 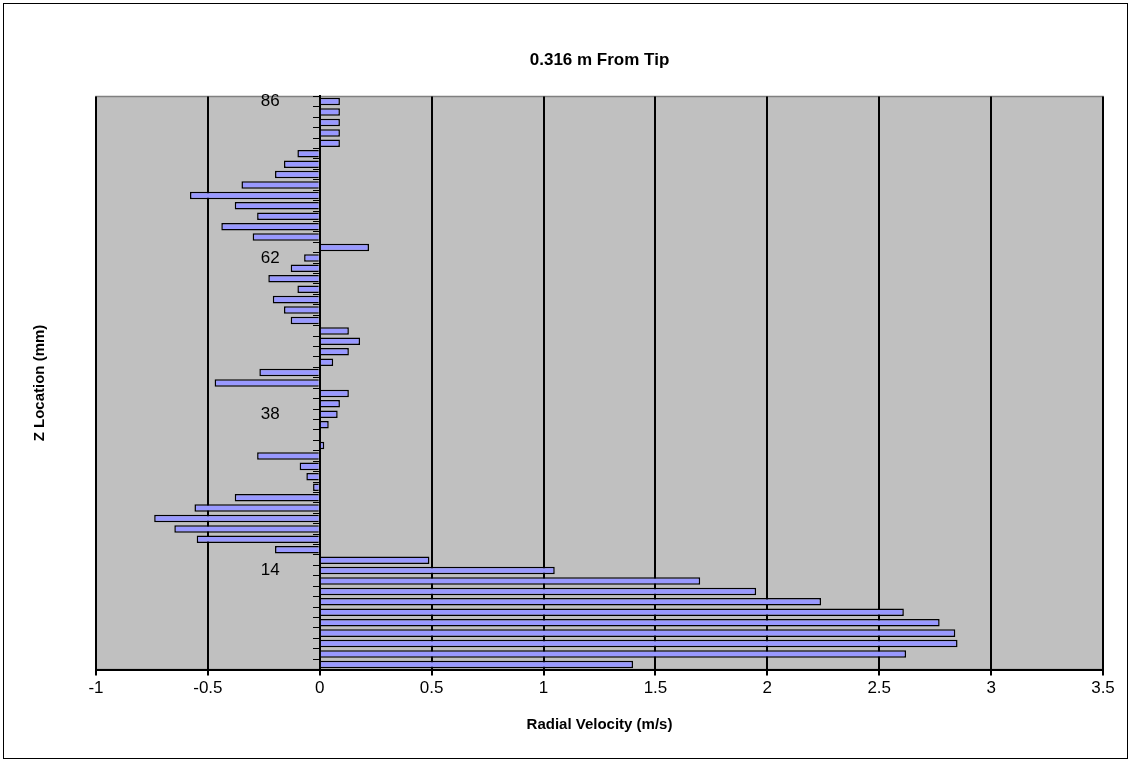 What do you see at coordinates (96, 688) in the screenshot?
I see `x-tick-label: -1` at bounding box center [96, 688].